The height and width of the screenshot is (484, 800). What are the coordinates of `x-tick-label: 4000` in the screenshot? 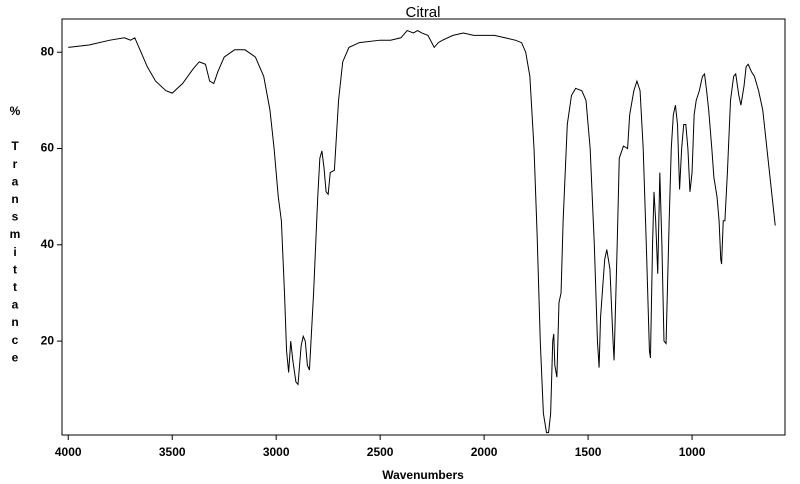 It's located at (68, 452).